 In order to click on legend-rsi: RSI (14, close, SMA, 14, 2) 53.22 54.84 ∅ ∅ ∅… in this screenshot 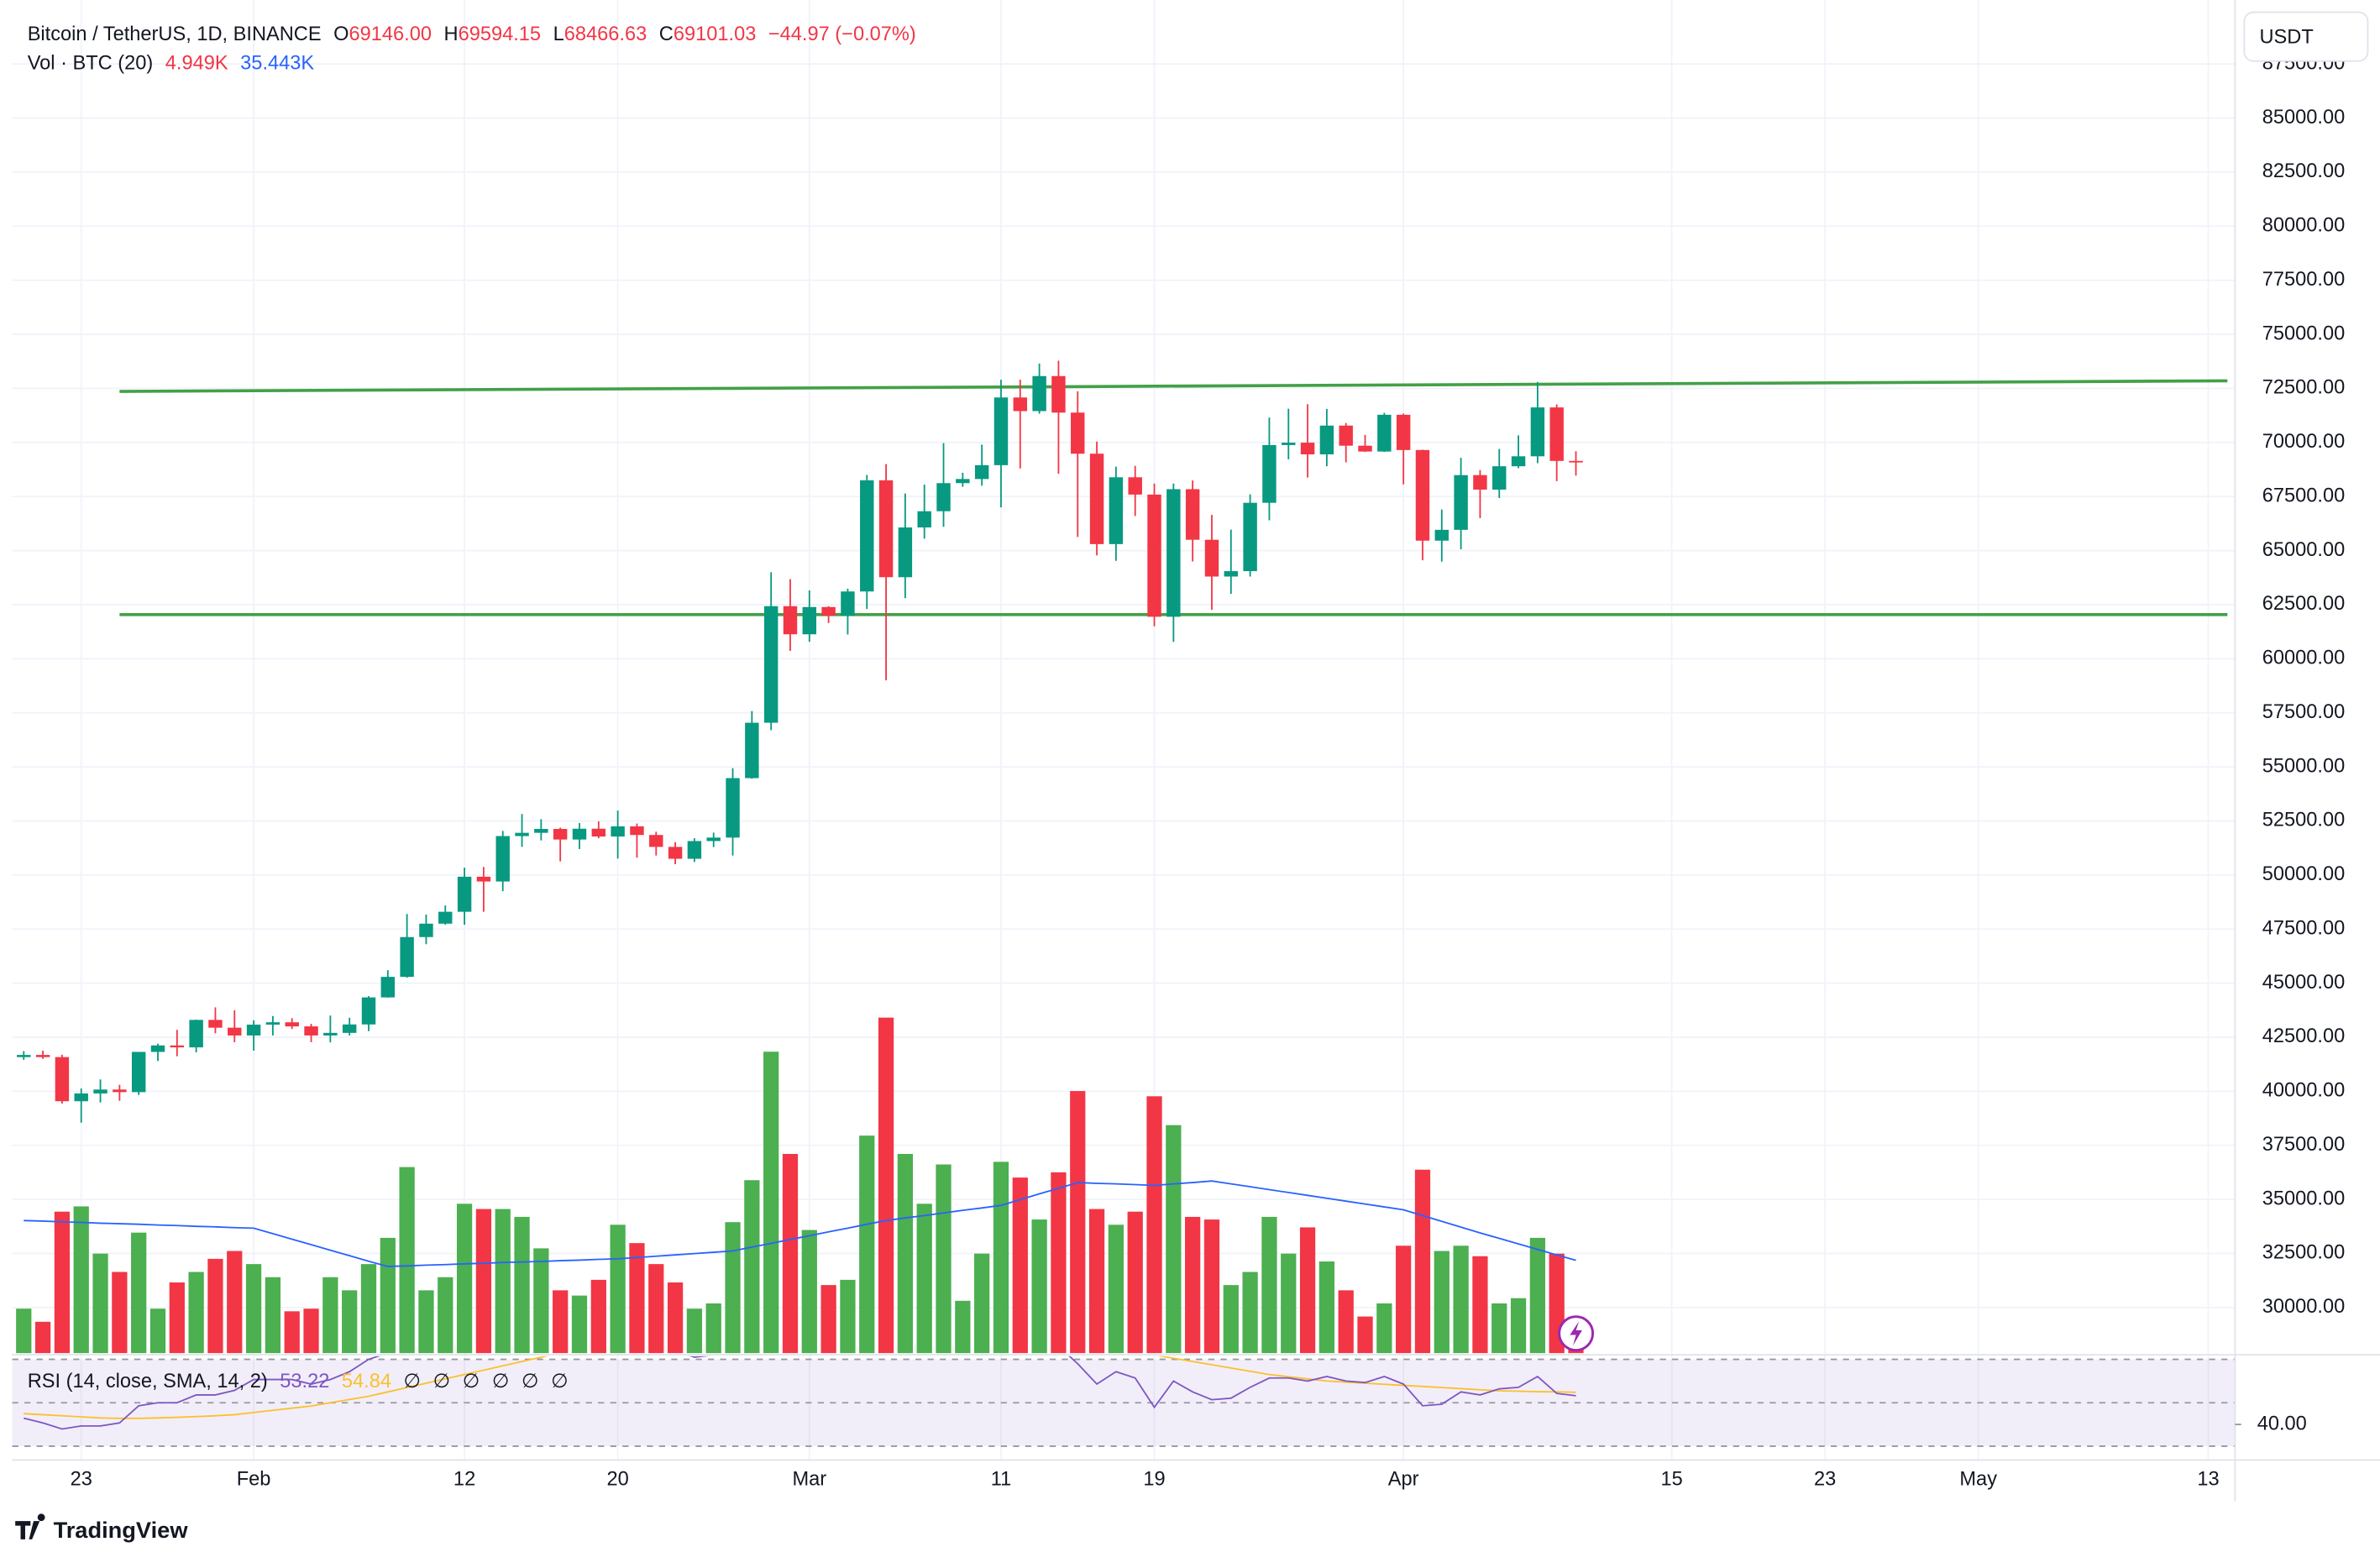, I will do `click(298, 1381)`.